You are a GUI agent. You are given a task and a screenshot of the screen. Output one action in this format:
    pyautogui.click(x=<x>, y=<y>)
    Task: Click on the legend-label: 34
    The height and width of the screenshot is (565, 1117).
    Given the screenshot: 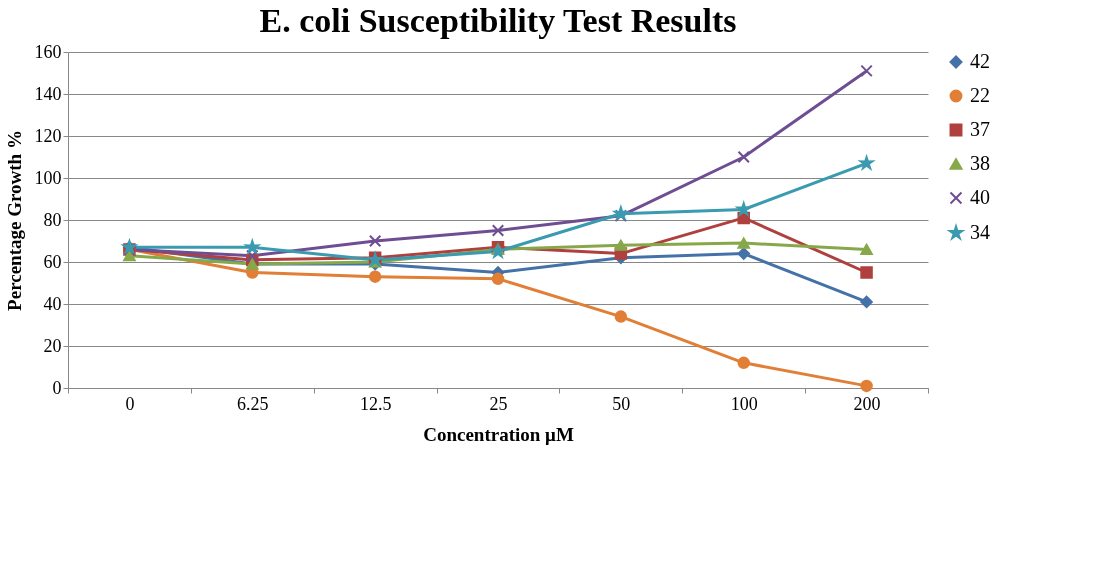 What is the action you would take?
    pyautogui.click(x=980, y=232)
    